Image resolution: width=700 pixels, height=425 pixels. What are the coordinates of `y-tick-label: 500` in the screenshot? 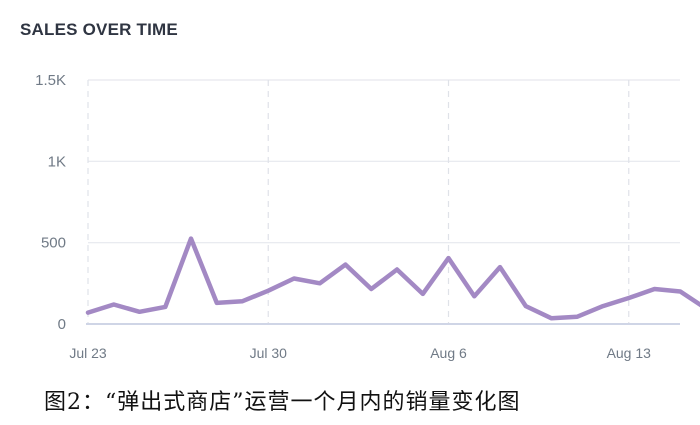 It's located at (53, 243).